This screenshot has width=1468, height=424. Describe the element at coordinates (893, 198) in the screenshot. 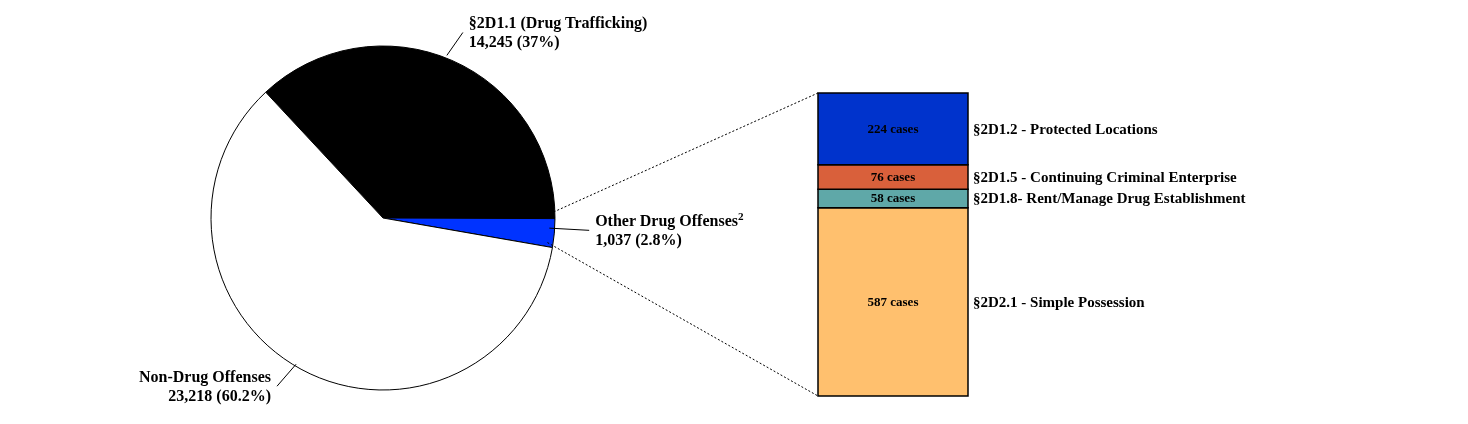

I see `data-label: 58 cases` at that location.